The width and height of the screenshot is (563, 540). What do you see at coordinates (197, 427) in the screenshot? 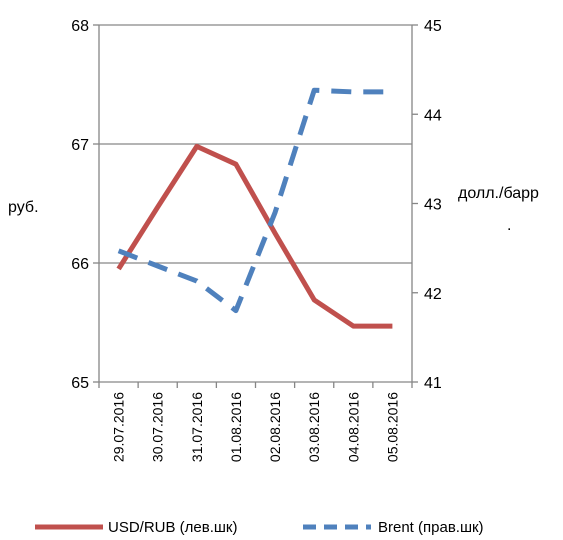
I see `x-tick-label: 31.07.2016` at bounding box center [197, 427].